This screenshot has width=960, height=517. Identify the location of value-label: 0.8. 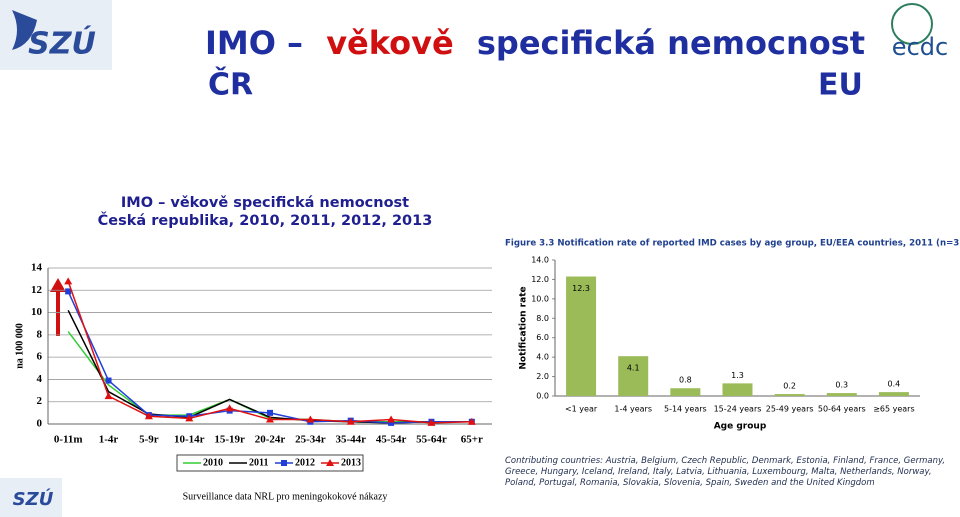
(685, 380).